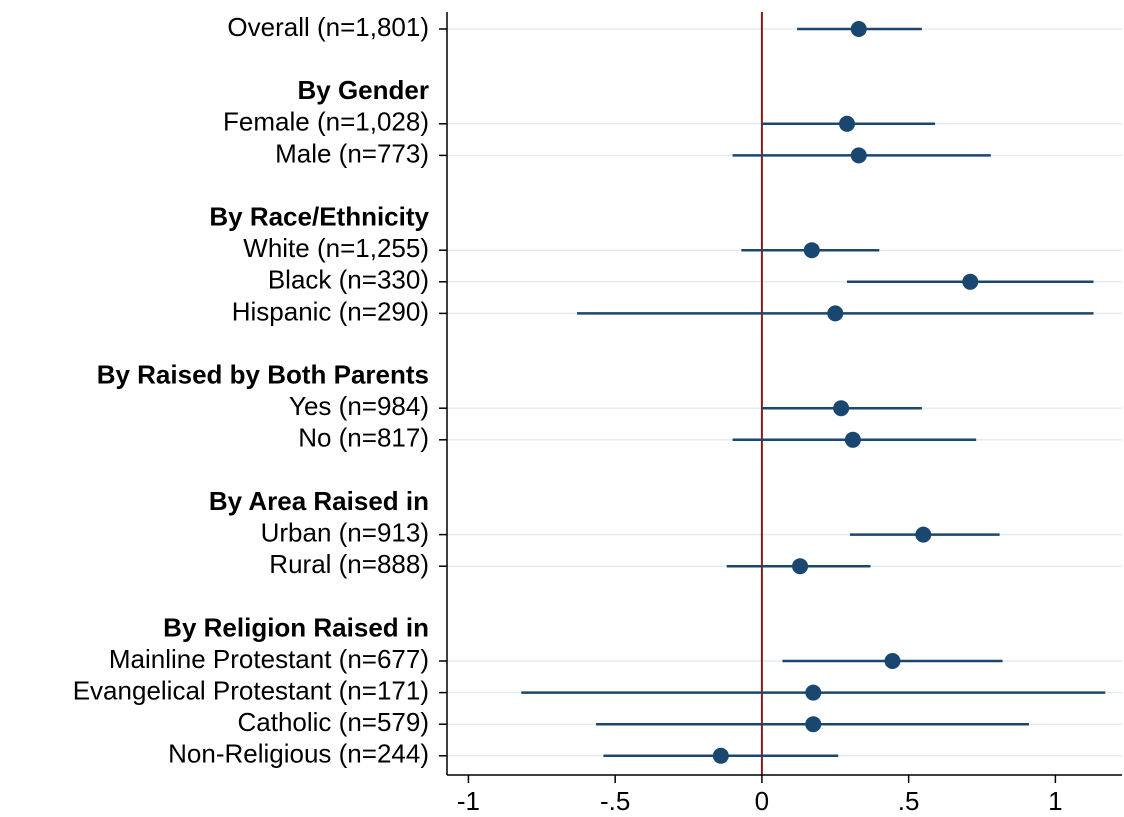  Describe the element at coordinates (319, 501) in the screenshot. I see `group-header: By Area Raised in` at that location.